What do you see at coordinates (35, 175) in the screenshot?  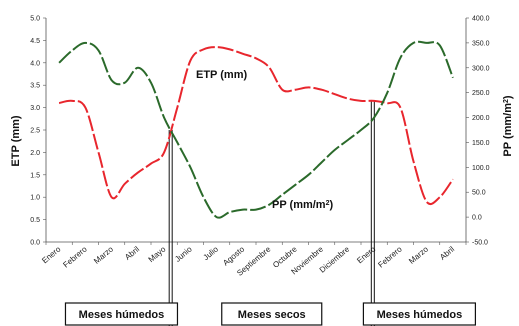 I see `left-tick-label: 1.5` at bounding box center [35, 175].